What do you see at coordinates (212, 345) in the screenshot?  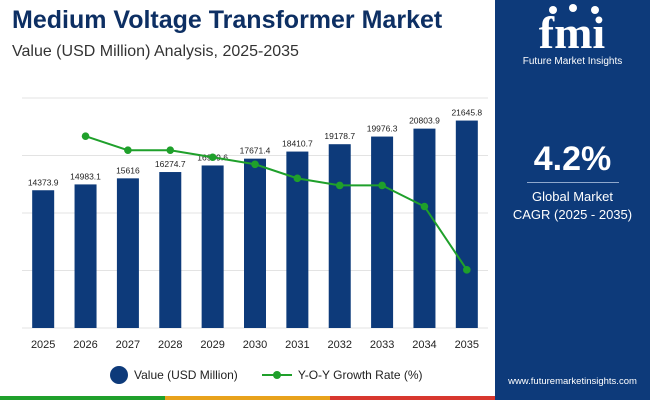 I see `x-tick-2029: 2029` at bounding box center [212, 345].